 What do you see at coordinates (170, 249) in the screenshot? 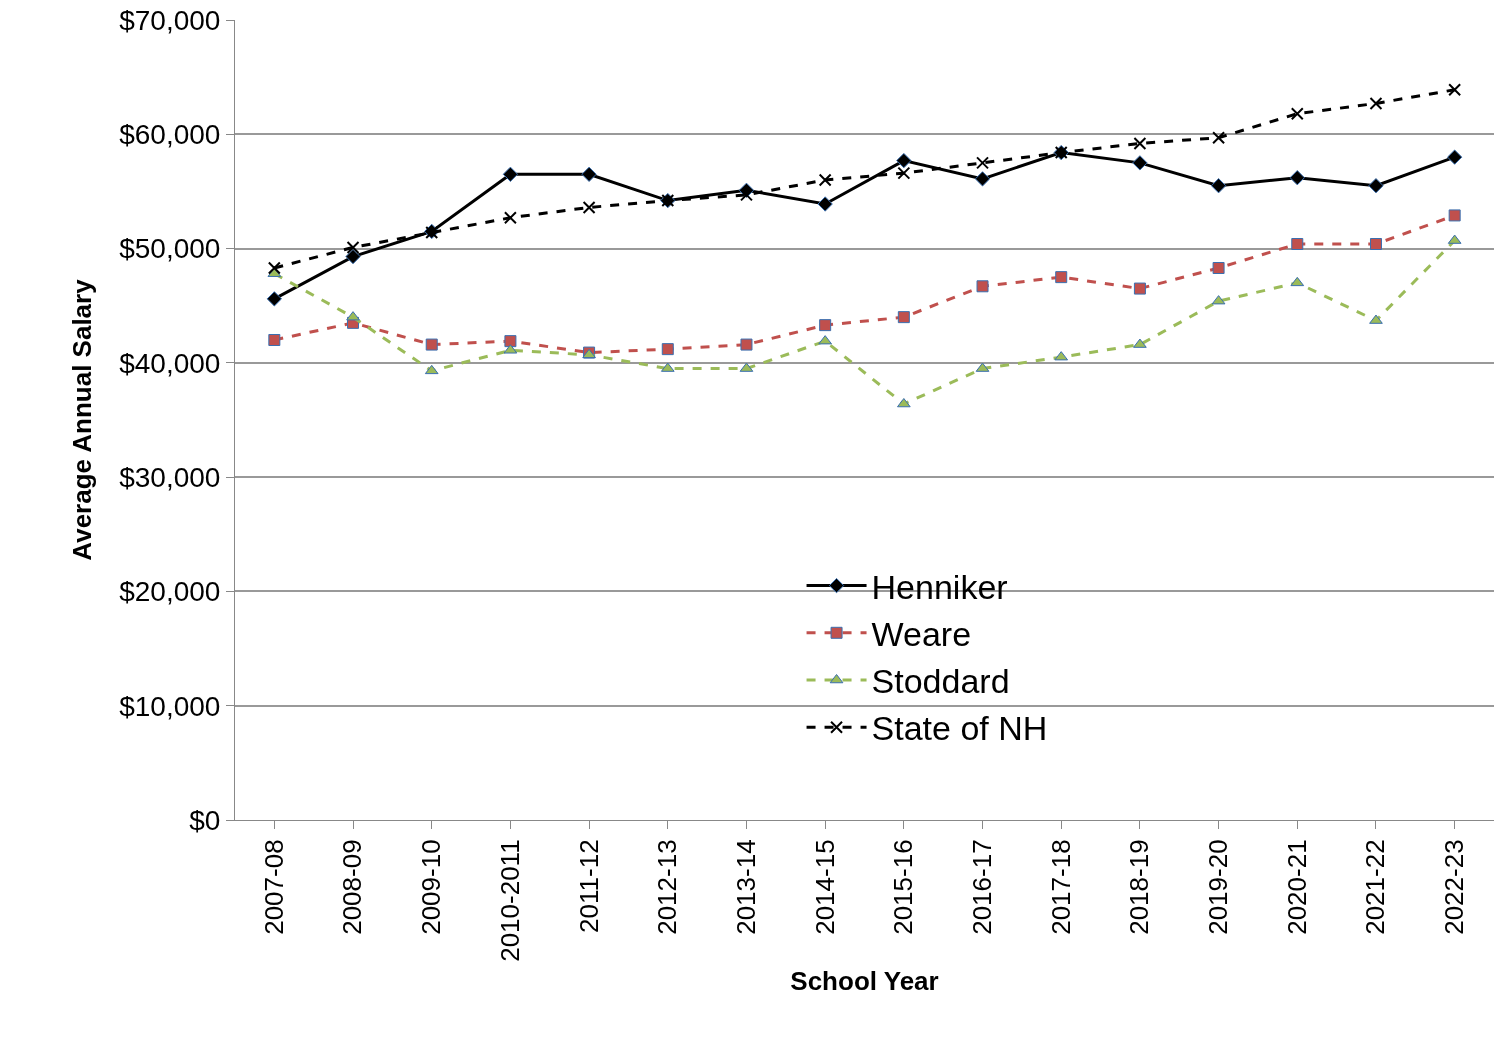
I see `y-tick-label: $50,000` at bounding box center [170, 249].